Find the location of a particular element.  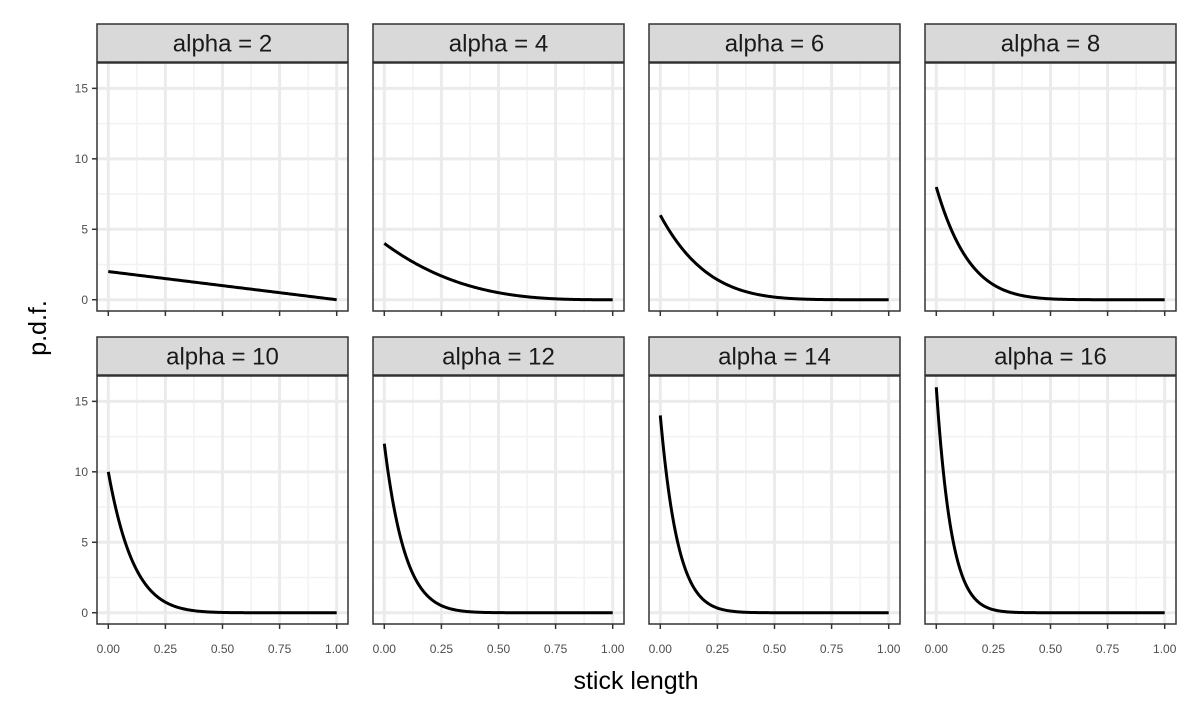

x-axis-title: stick length is located at coordinates (635, 681).